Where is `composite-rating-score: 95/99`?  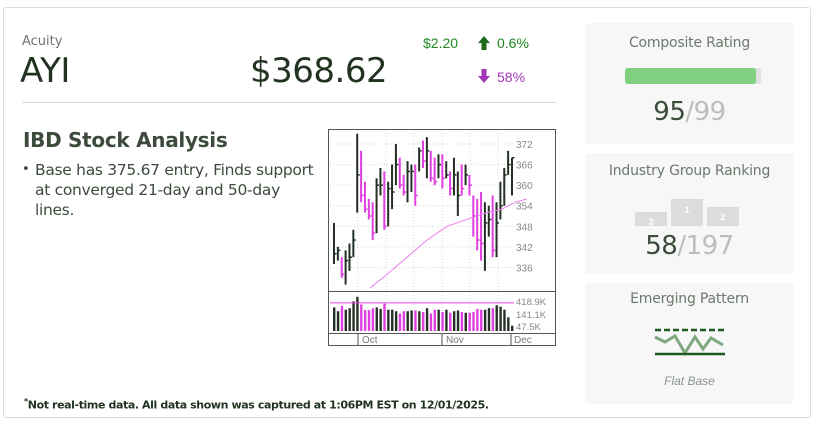 composite-rating-score: 95/99 is located at coordinates (689, 112).